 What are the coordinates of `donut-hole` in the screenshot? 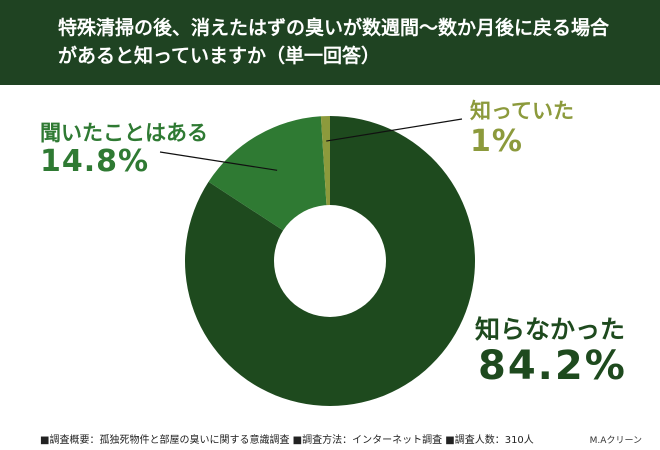 It's located at (330, 261).